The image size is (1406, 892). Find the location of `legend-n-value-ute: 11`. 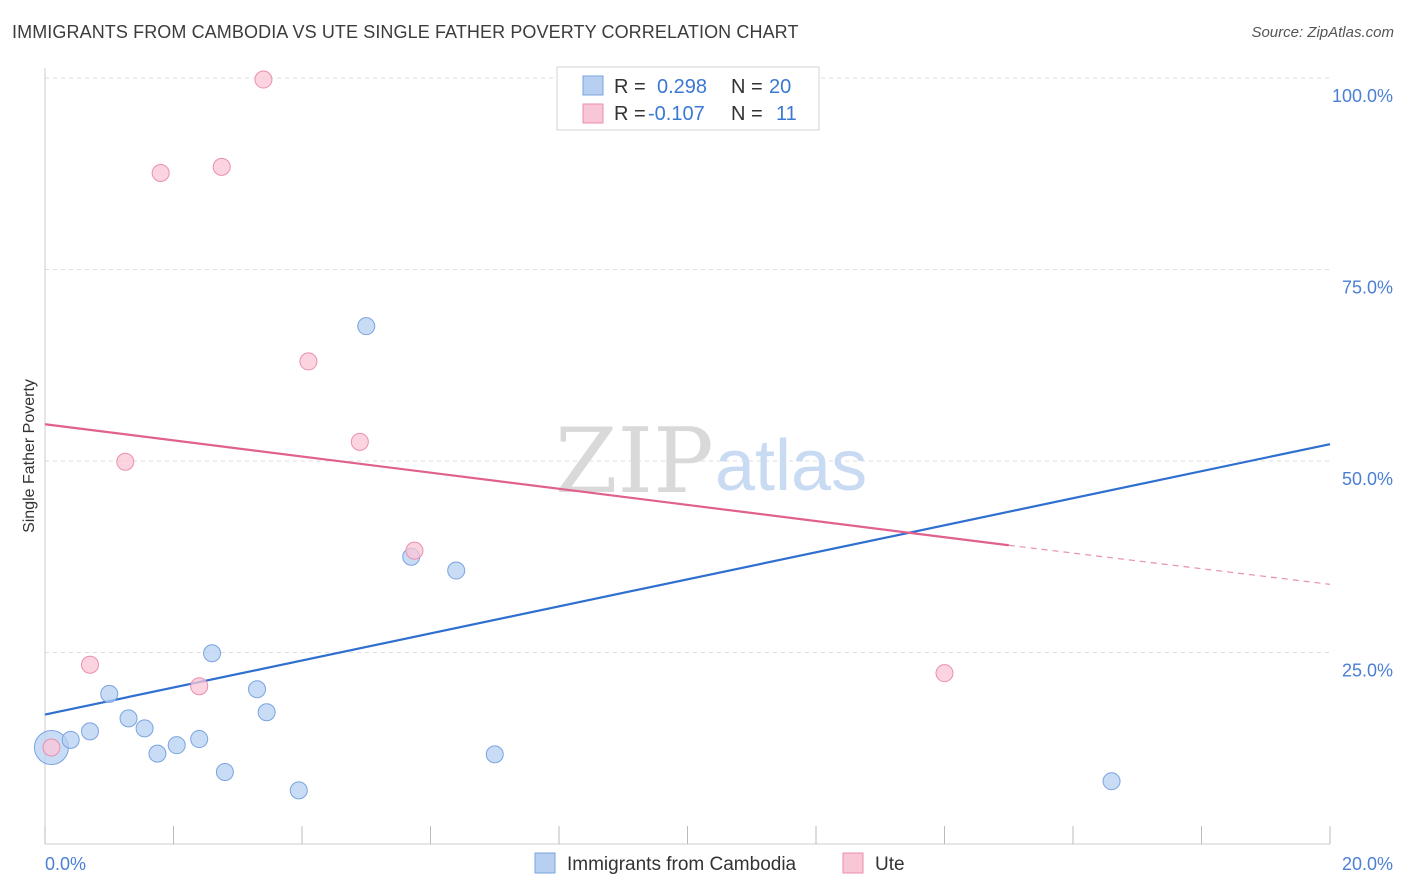

legend-n-value-ute: 11 is located at coordinates (786, 114).